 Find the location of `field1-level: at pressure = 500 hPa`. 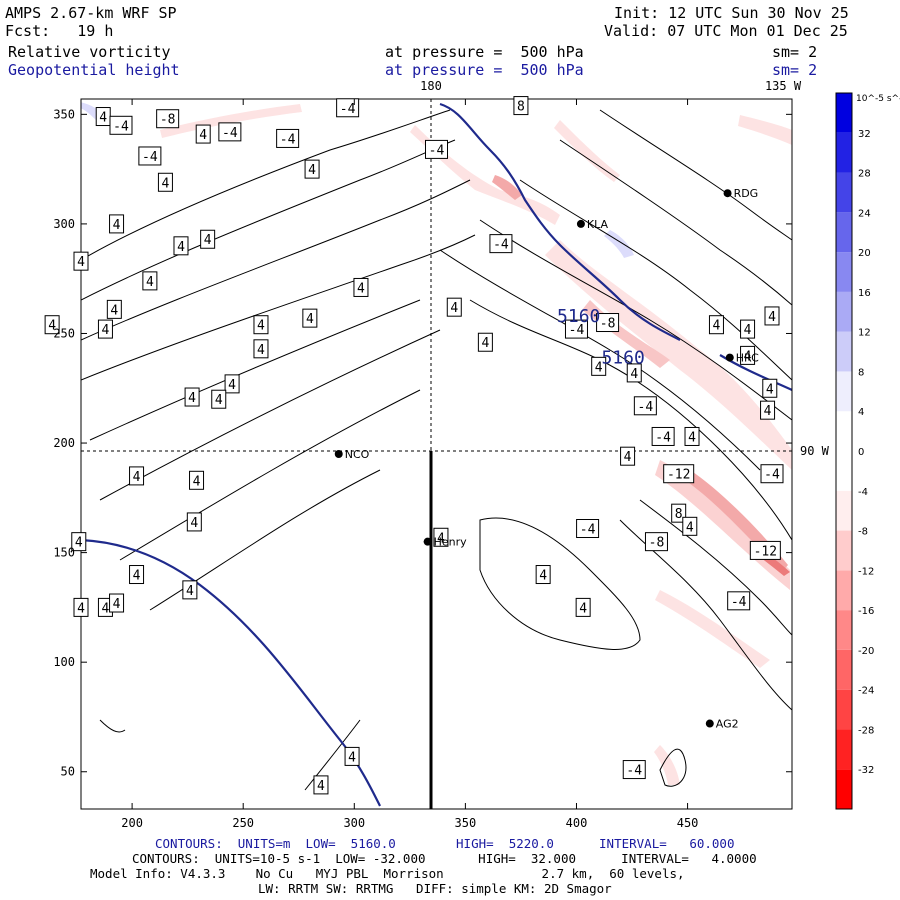

field1-level: at pressure = 500 hPa is located at coordinates (484, 52).